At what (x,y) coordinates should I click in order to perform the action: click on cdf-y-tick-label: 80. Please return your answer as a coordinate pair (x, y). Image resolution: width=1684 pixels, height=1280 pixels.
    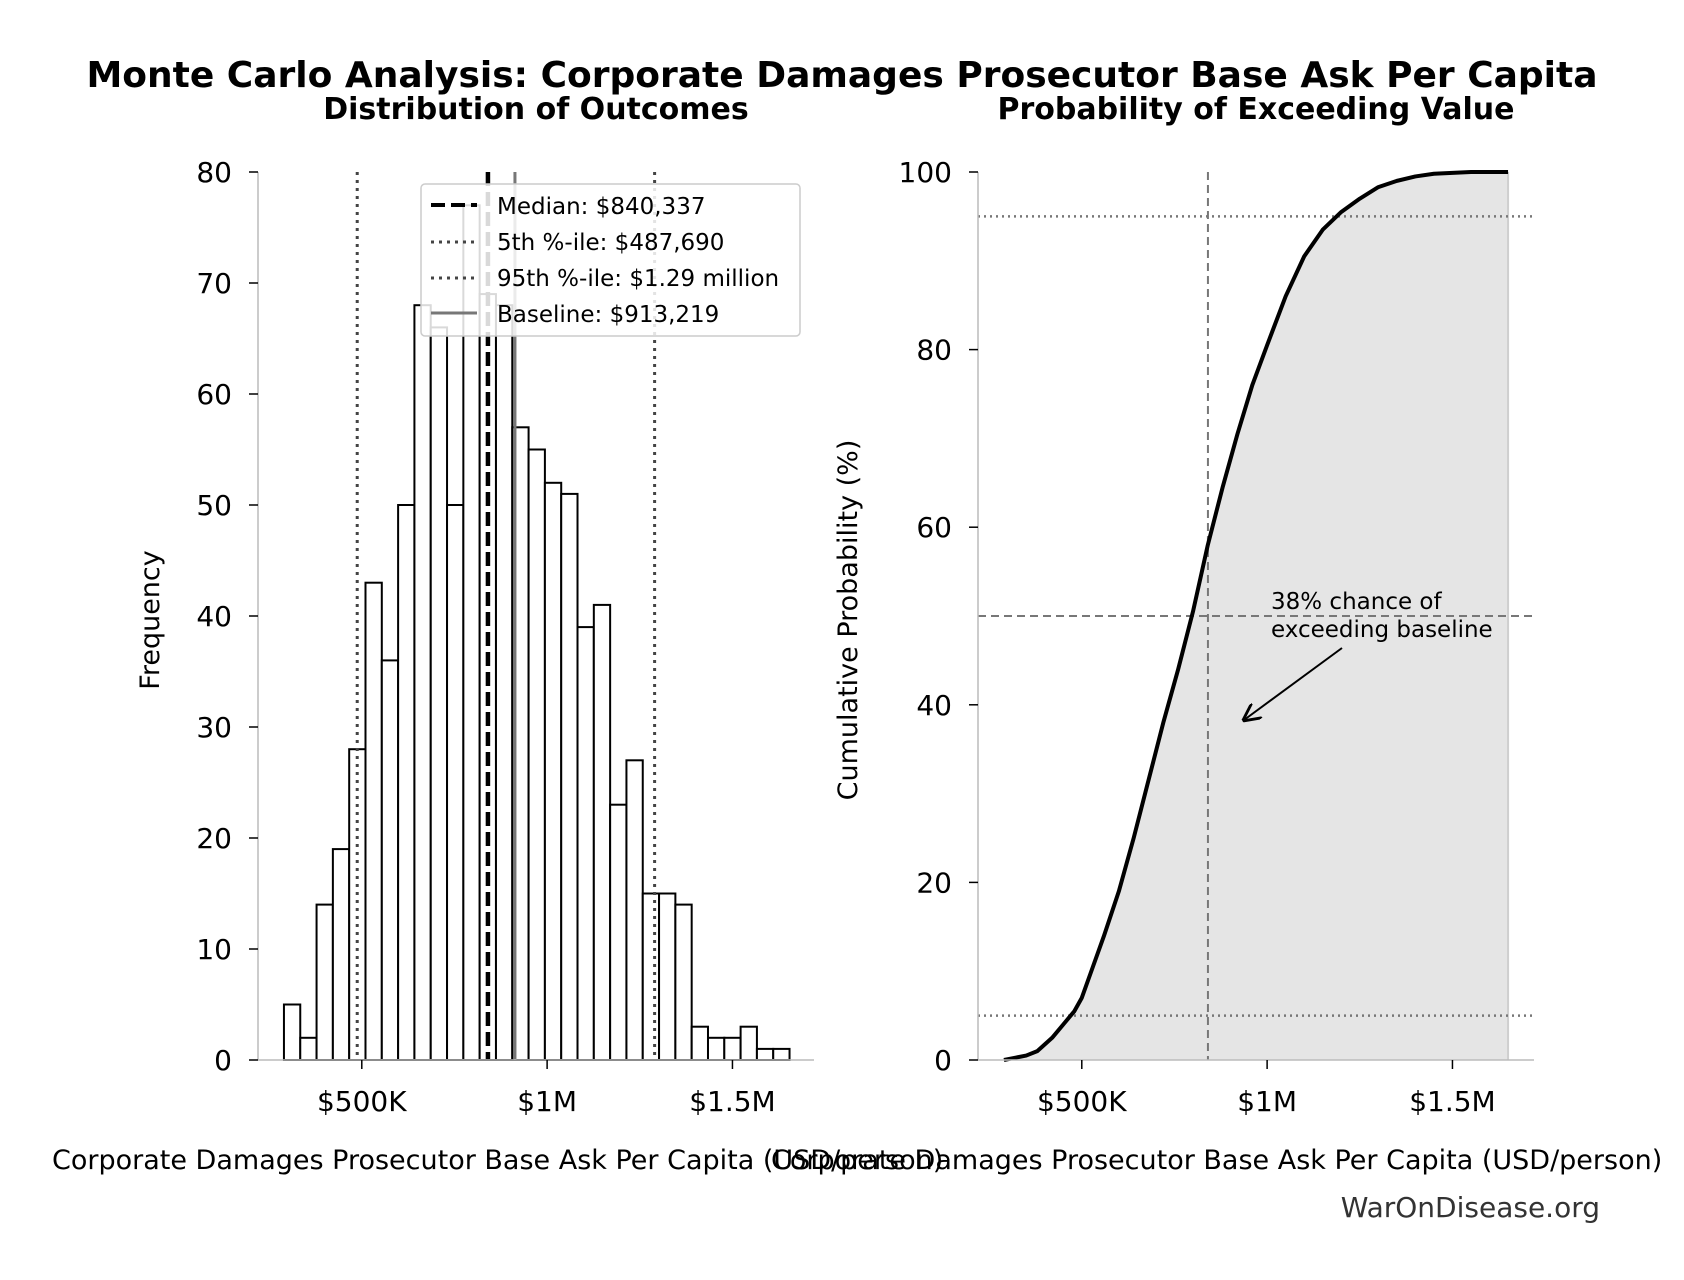
    Looking at the image, I should click on (934, 350).